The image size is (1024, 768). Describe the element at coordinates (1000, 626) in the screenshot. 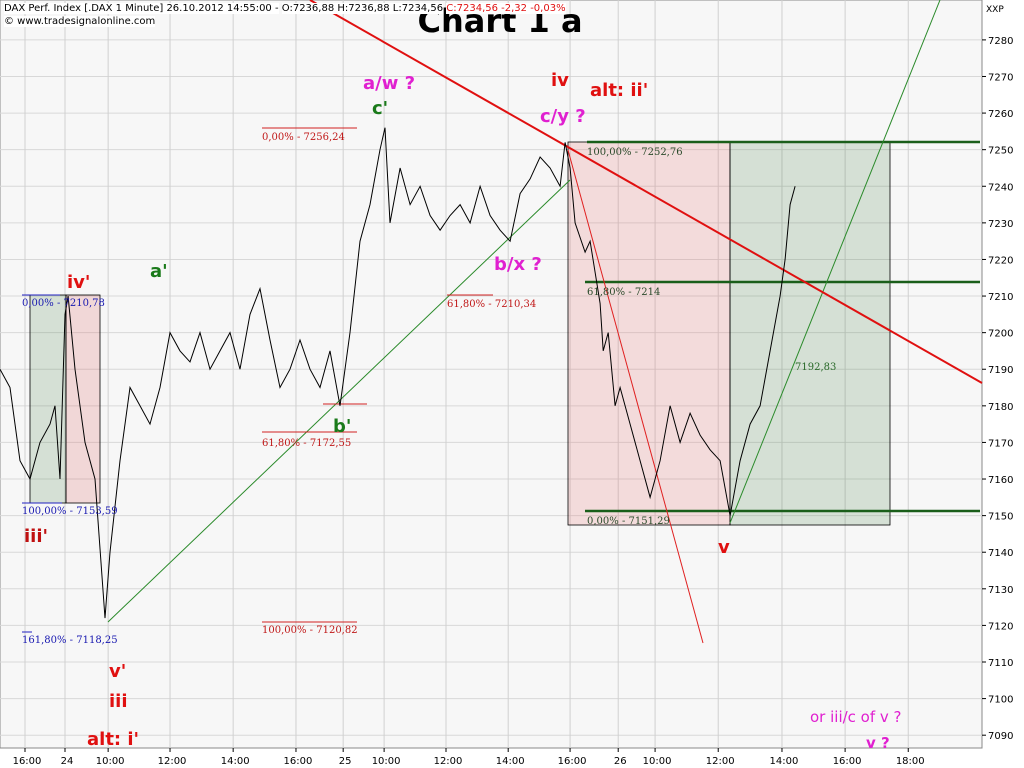

I see `y-tick-label: 7120` at that location.